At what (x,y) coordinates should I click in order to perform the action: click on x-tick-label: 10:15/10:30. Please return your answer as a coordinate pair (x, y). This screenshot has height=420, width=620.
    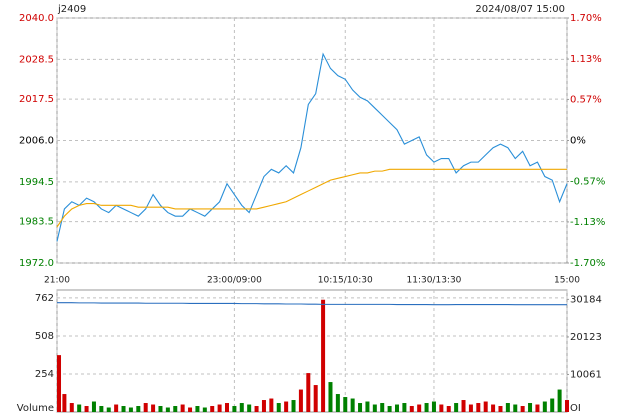
    Looking at the image, I should click on (345, 281).